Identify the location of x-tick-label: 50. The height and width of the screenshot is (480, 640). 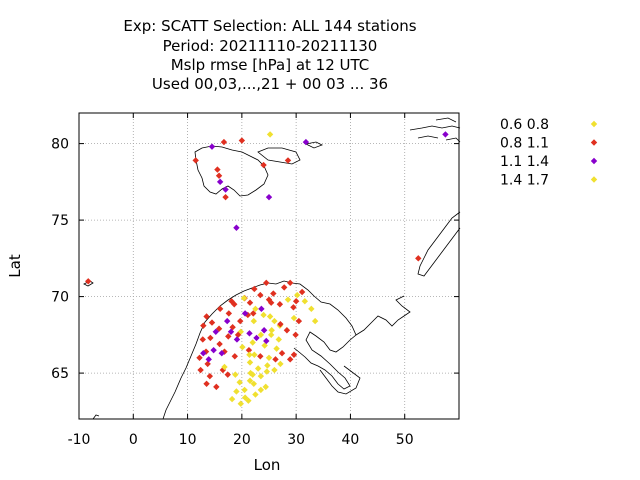
(405, 440).